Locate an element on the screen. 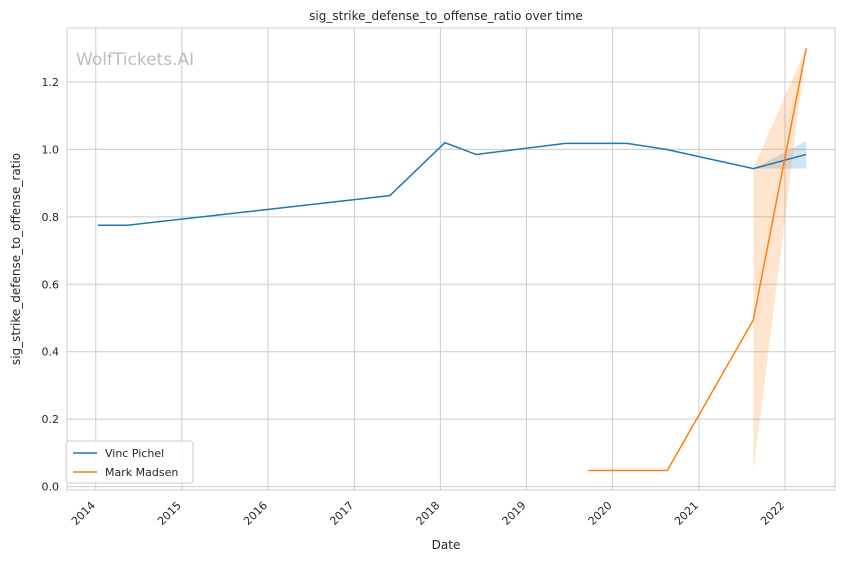  confidence-bands is located at coordinates (780, 260).